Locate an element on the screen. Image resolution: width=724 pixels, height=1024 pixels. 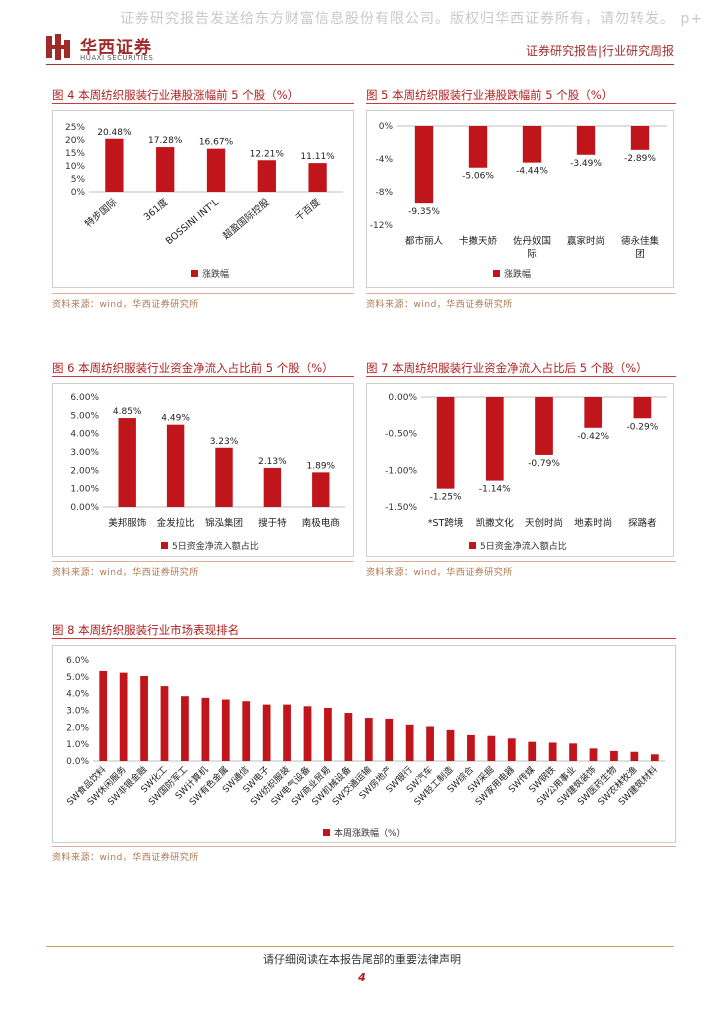
fig7-title-rule is located at coordinates (521, 376).